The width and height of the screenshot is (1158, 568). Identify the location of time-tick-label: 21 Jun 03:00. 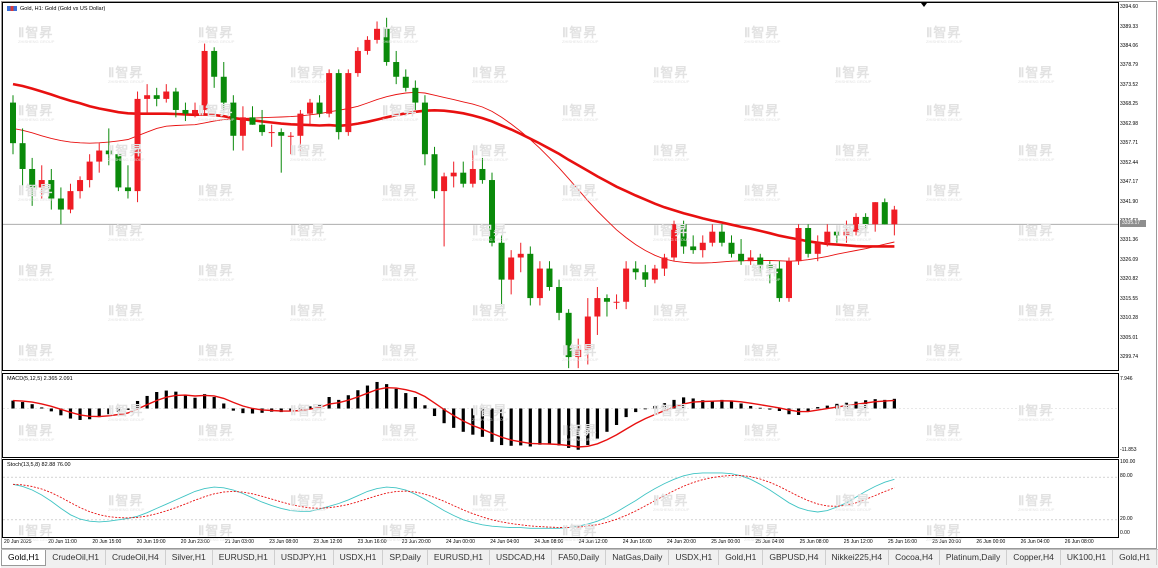
(239, 542).